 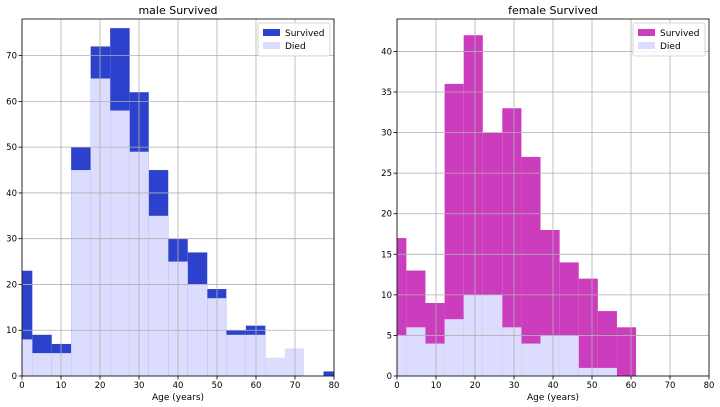 I want to click on right-series-died, so click(x=507, y=335).